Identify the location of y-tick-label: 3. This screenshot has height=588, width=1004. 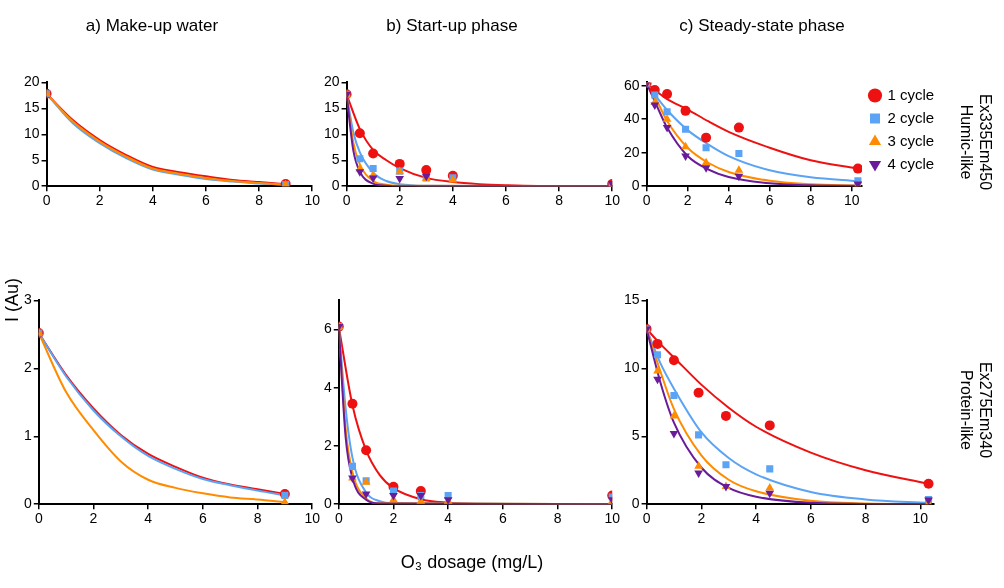
(27, 299).